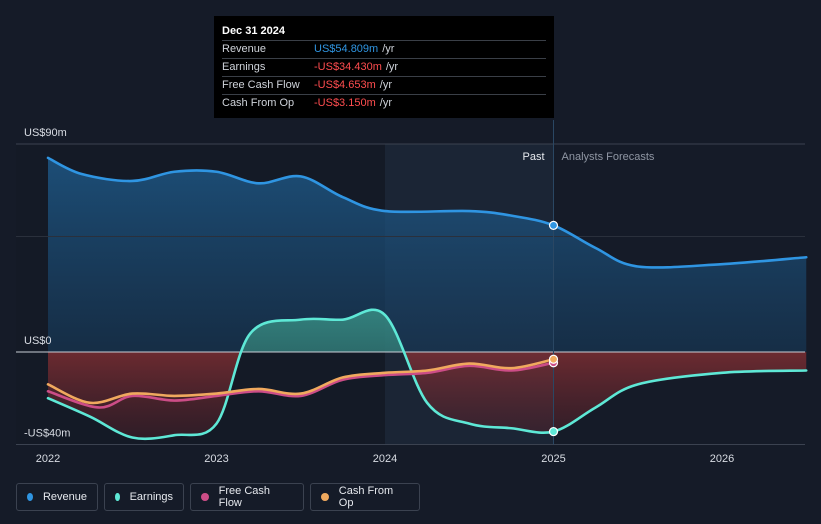 This screenshot has height=524, width=821. What do you see at coordinates (216, 459) in the screenshot?
I see `x-tick-2023: 2023` at bounding box center [216, 459].